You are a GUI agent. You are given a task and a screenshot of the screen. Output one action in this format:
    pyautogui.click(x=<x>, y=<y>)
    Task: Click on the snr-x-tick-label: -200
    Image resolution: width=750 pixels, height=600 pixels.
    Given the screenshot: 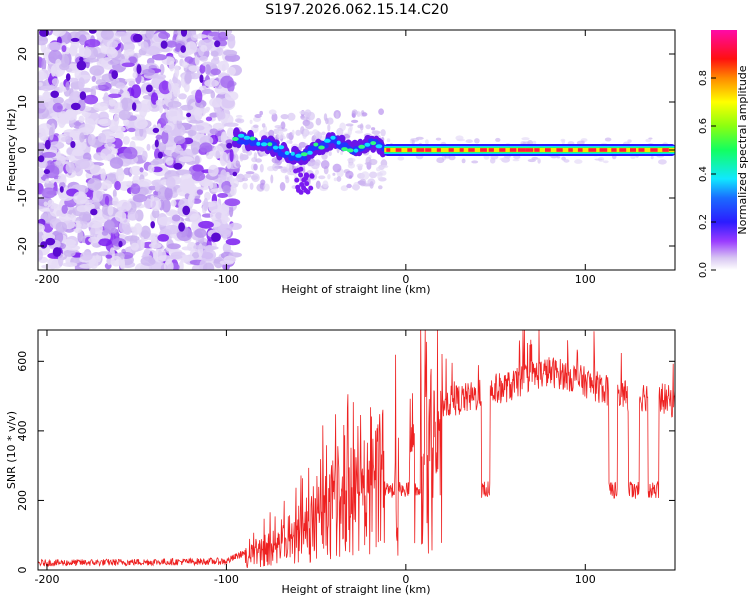 What is the action you would take?
    pyautogui.click(x=46, y=579)
    